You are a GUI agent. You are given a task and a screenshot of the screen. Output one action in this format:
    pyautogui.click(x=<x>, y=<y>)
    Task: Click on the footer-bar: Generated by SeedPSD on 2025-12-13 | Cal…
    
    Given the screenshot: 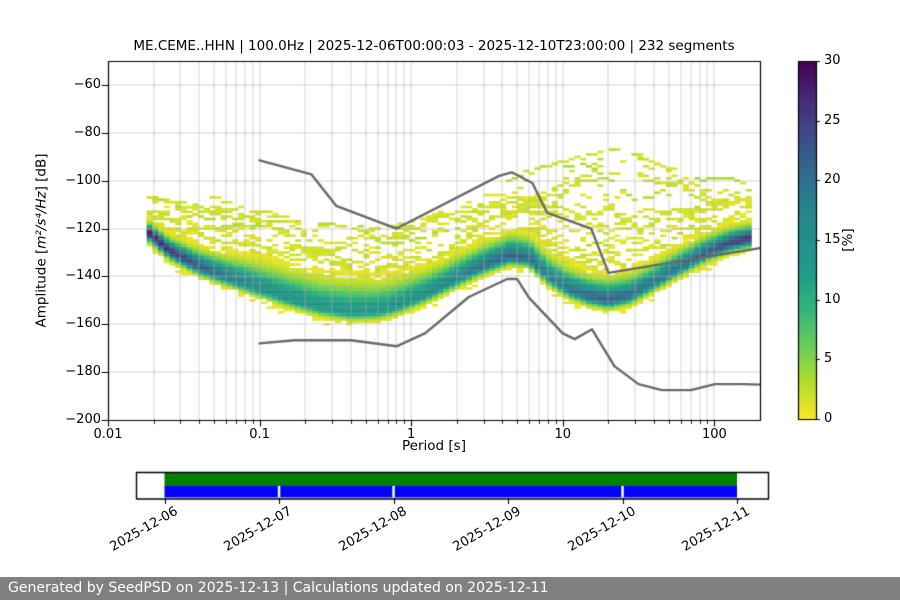 What is the action you would take?
    pyautogui.click(x=450, y=588)
    